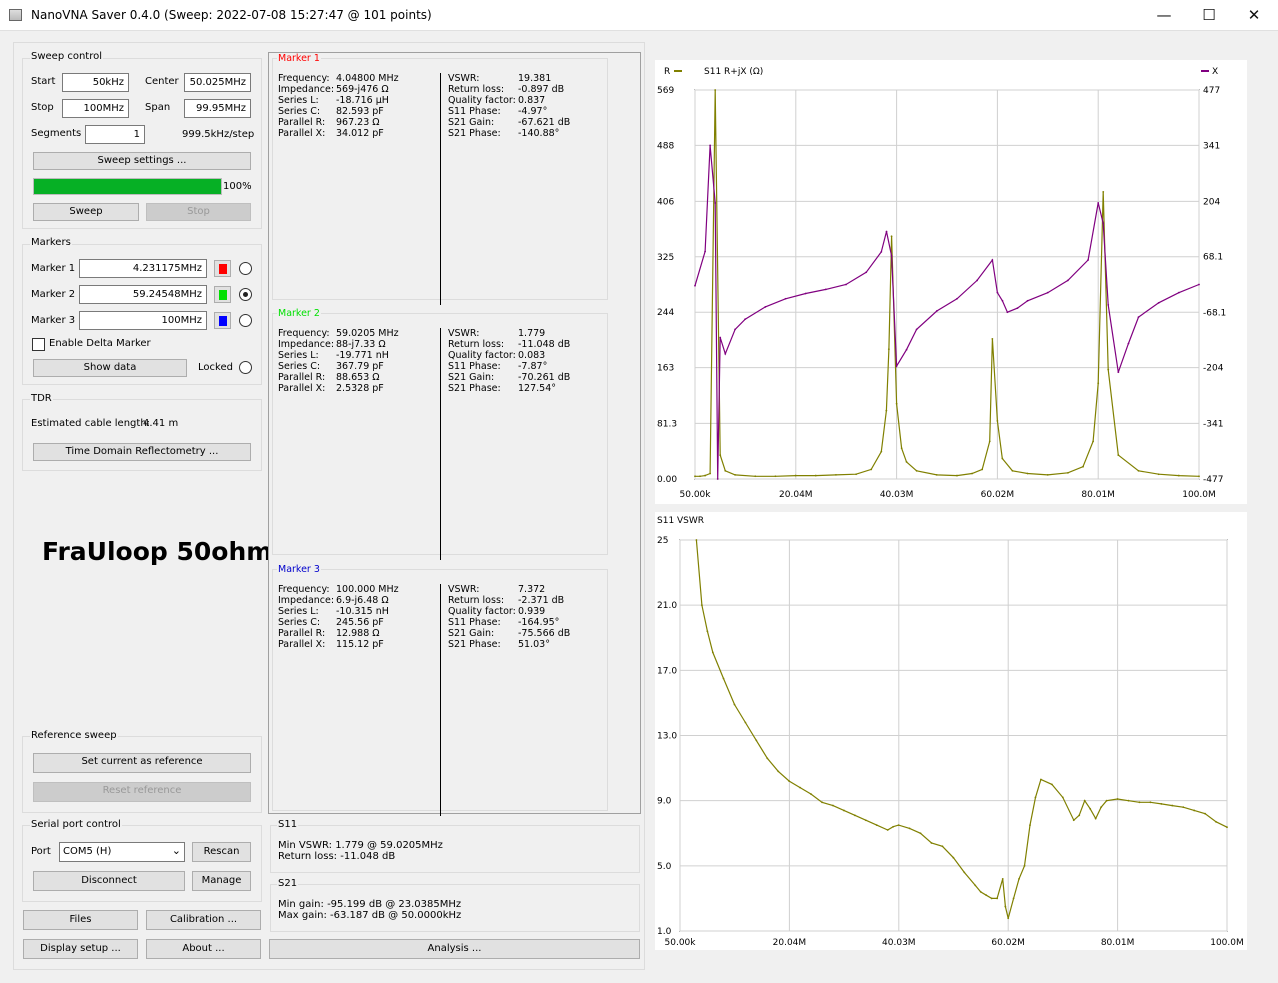 This screenshot has height=983, width=1278. I want to click on center-input: 50.025MHz, so click(217, 82).